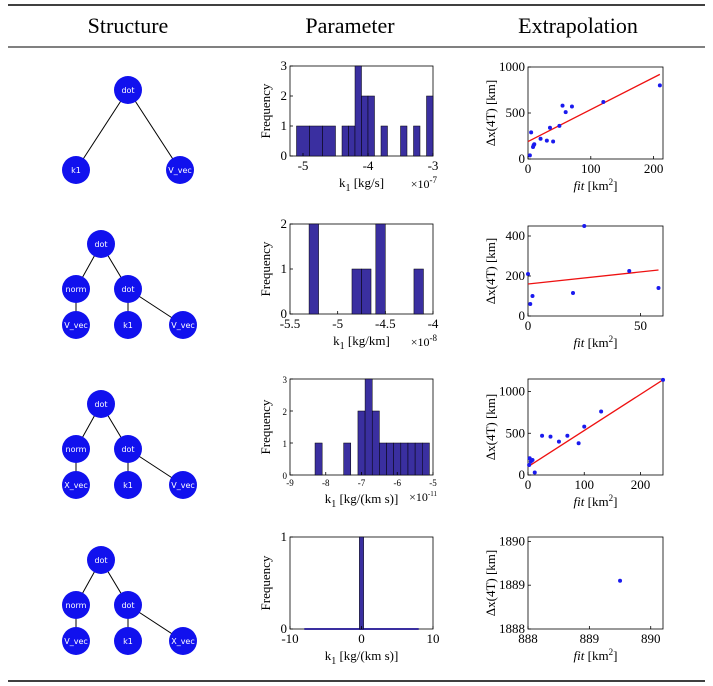 The width and height of the screenshot is (713, 686). I want to click on x-axis-label: k1 [kg/(km s)], so click(362, 500).